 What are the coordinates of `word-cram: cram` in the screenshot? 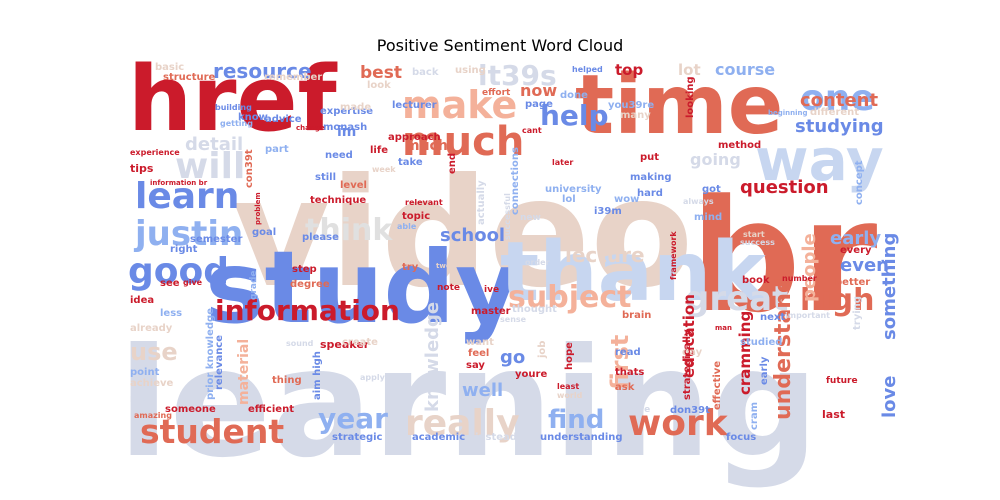 It's located at (754, 416).